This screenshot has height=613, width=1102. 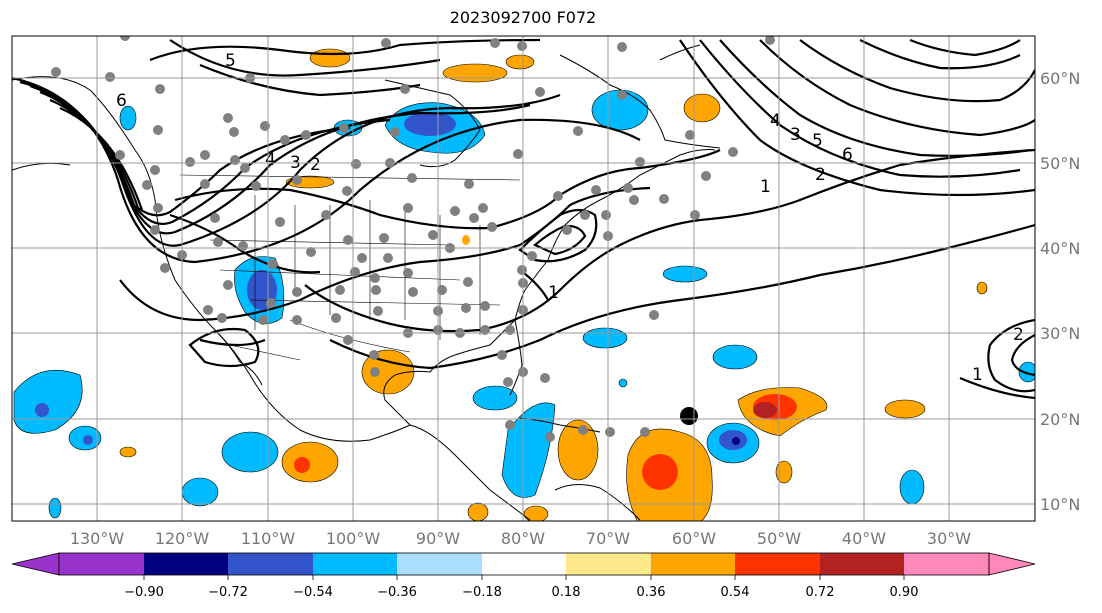 I want to click on colorbar-label: −0.18, so click(x=482, y=592).